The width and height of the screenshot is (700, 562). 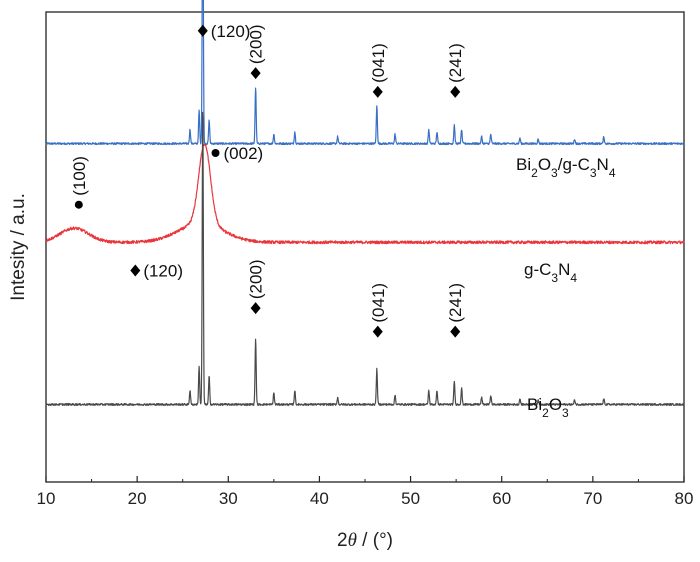 I want to click on x-tick-label: 20, so click(x=137, y=498).